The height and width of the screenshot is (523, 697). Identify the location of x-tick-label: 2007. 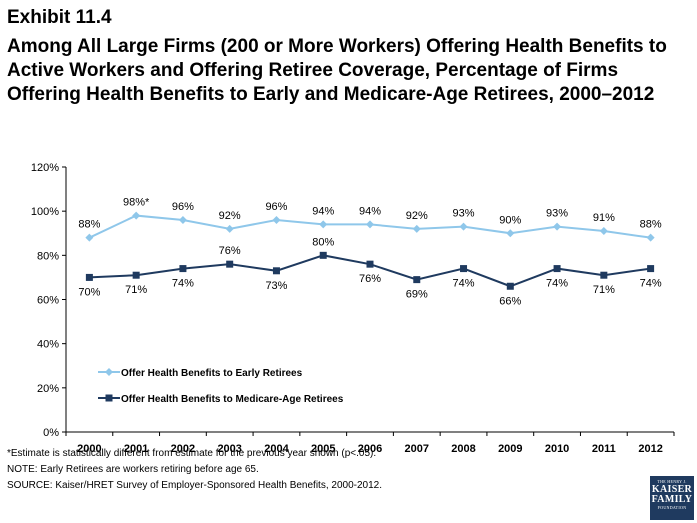
(417, 449).